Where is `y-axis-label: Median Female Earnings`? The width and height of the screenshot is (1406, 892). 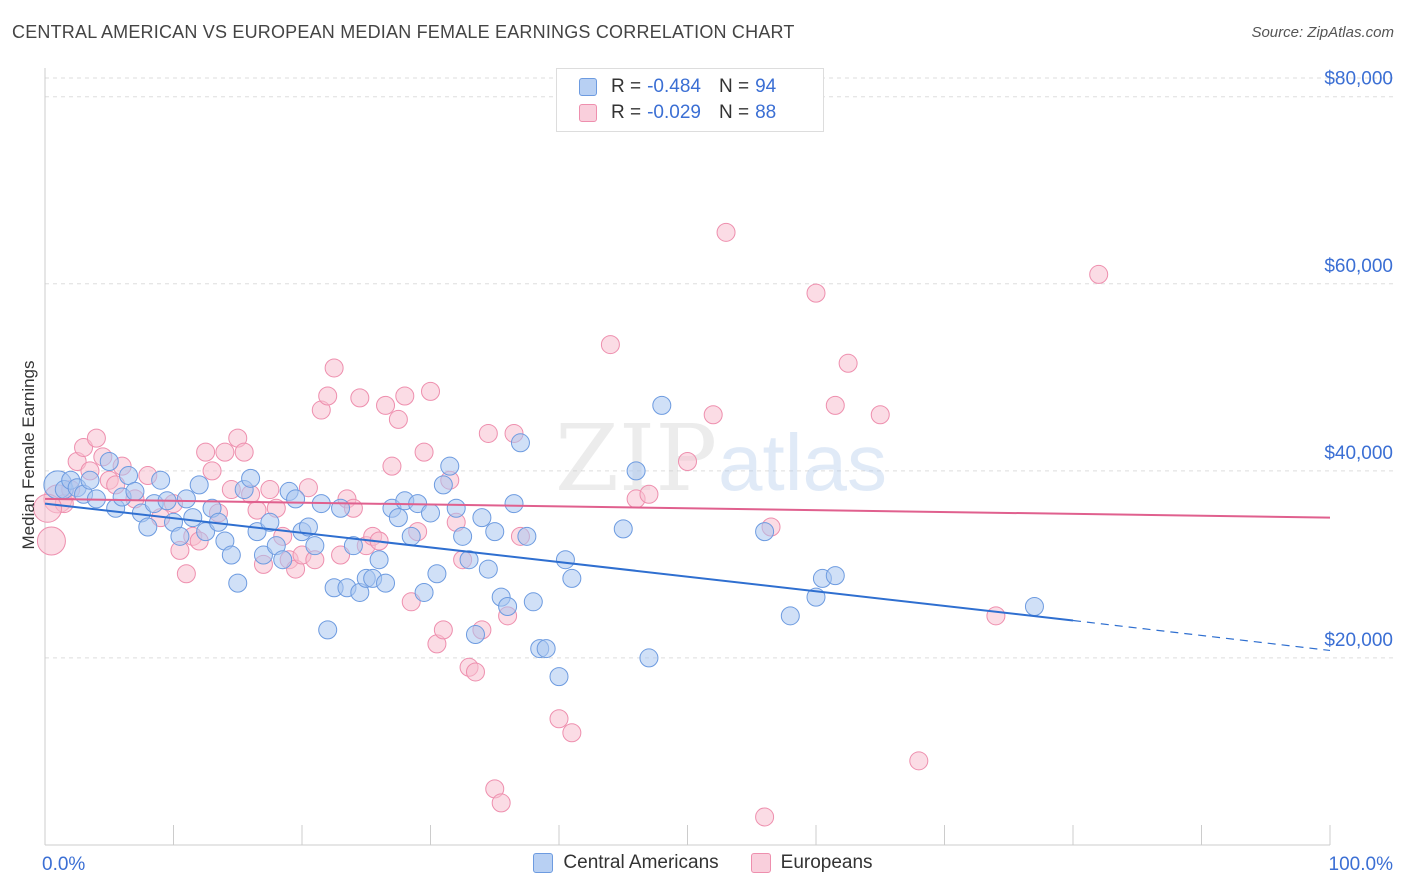
y-axis-label: Median Female Earnings is located at coordinates (28, 455).